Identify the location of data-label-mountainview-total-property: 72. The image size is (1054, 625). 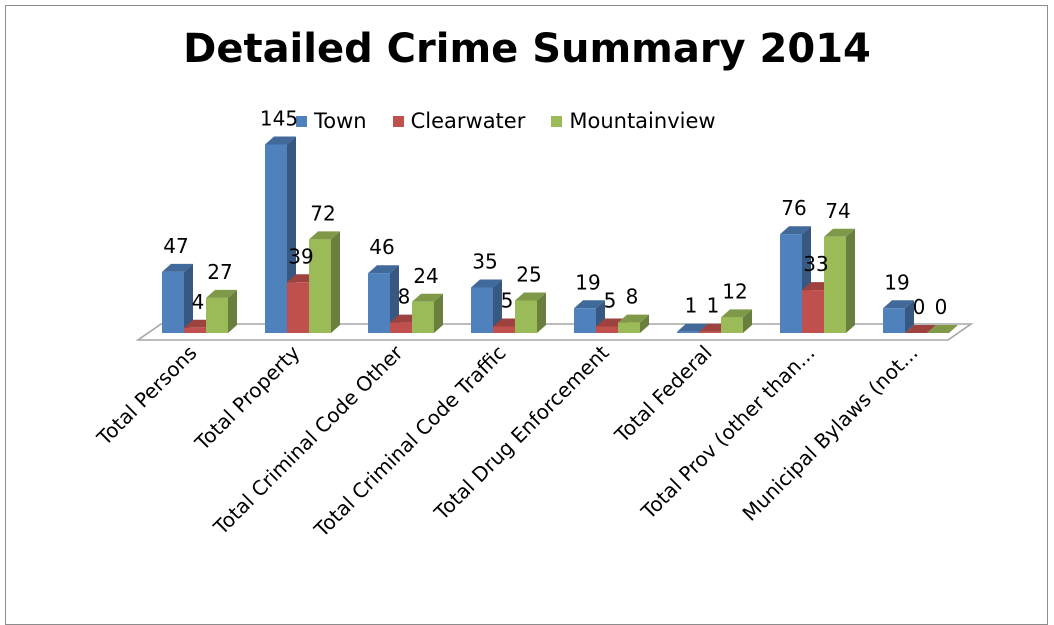
(322, 213).